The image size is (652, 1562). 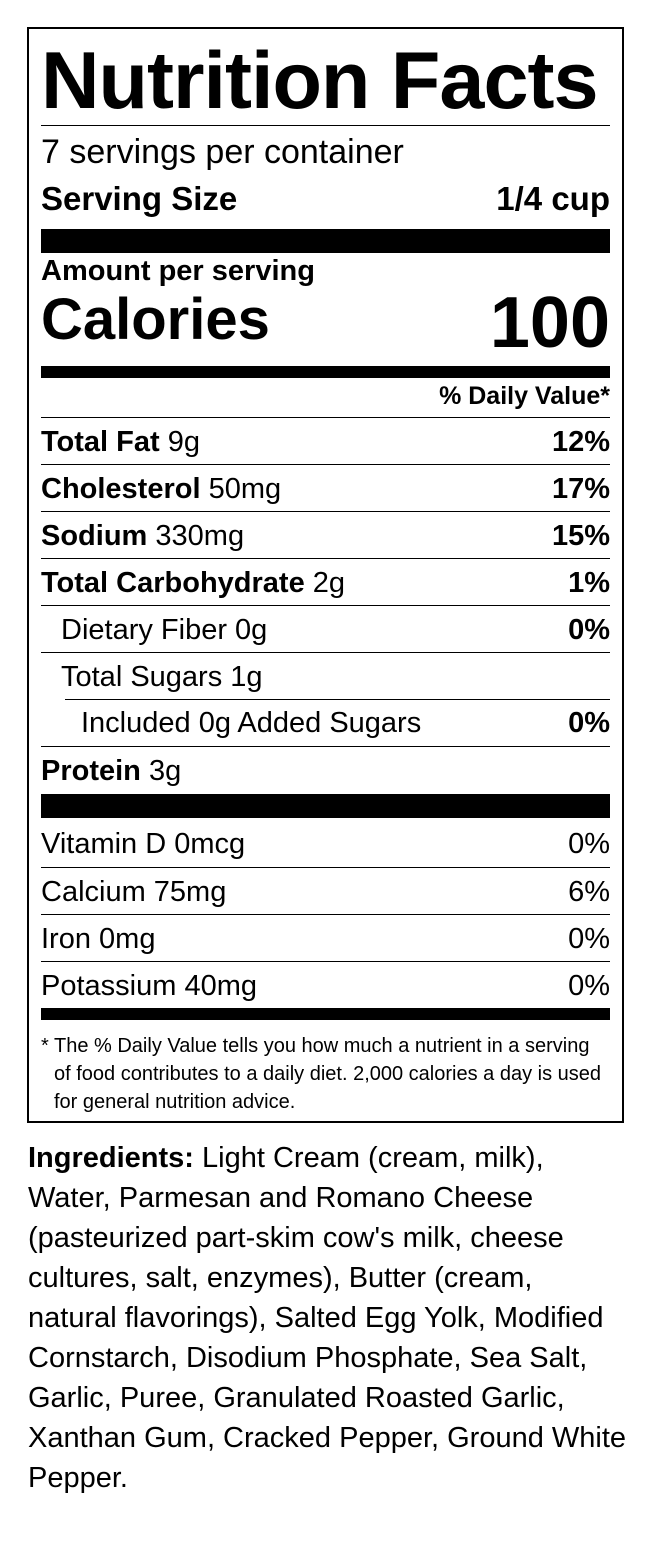 I want to click on nutrient-row-dietary-fiber: Dietary Fiber 0g 0%, so click(x=325, y=627).